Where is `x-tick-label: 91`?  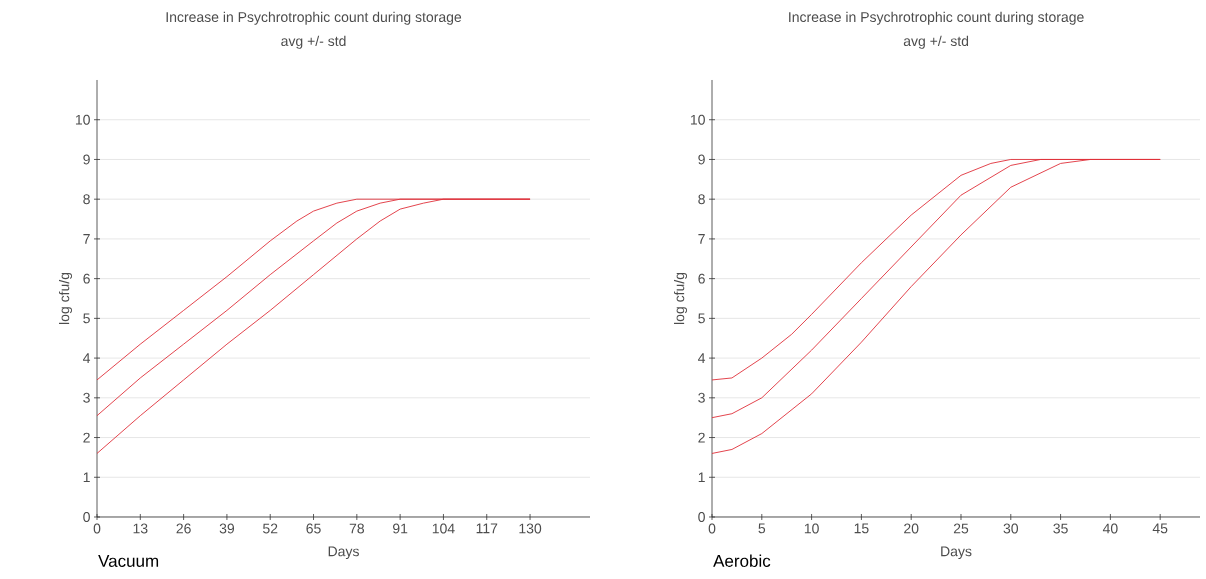
x-tick-label: 91 is located at coordinates (400, 528).